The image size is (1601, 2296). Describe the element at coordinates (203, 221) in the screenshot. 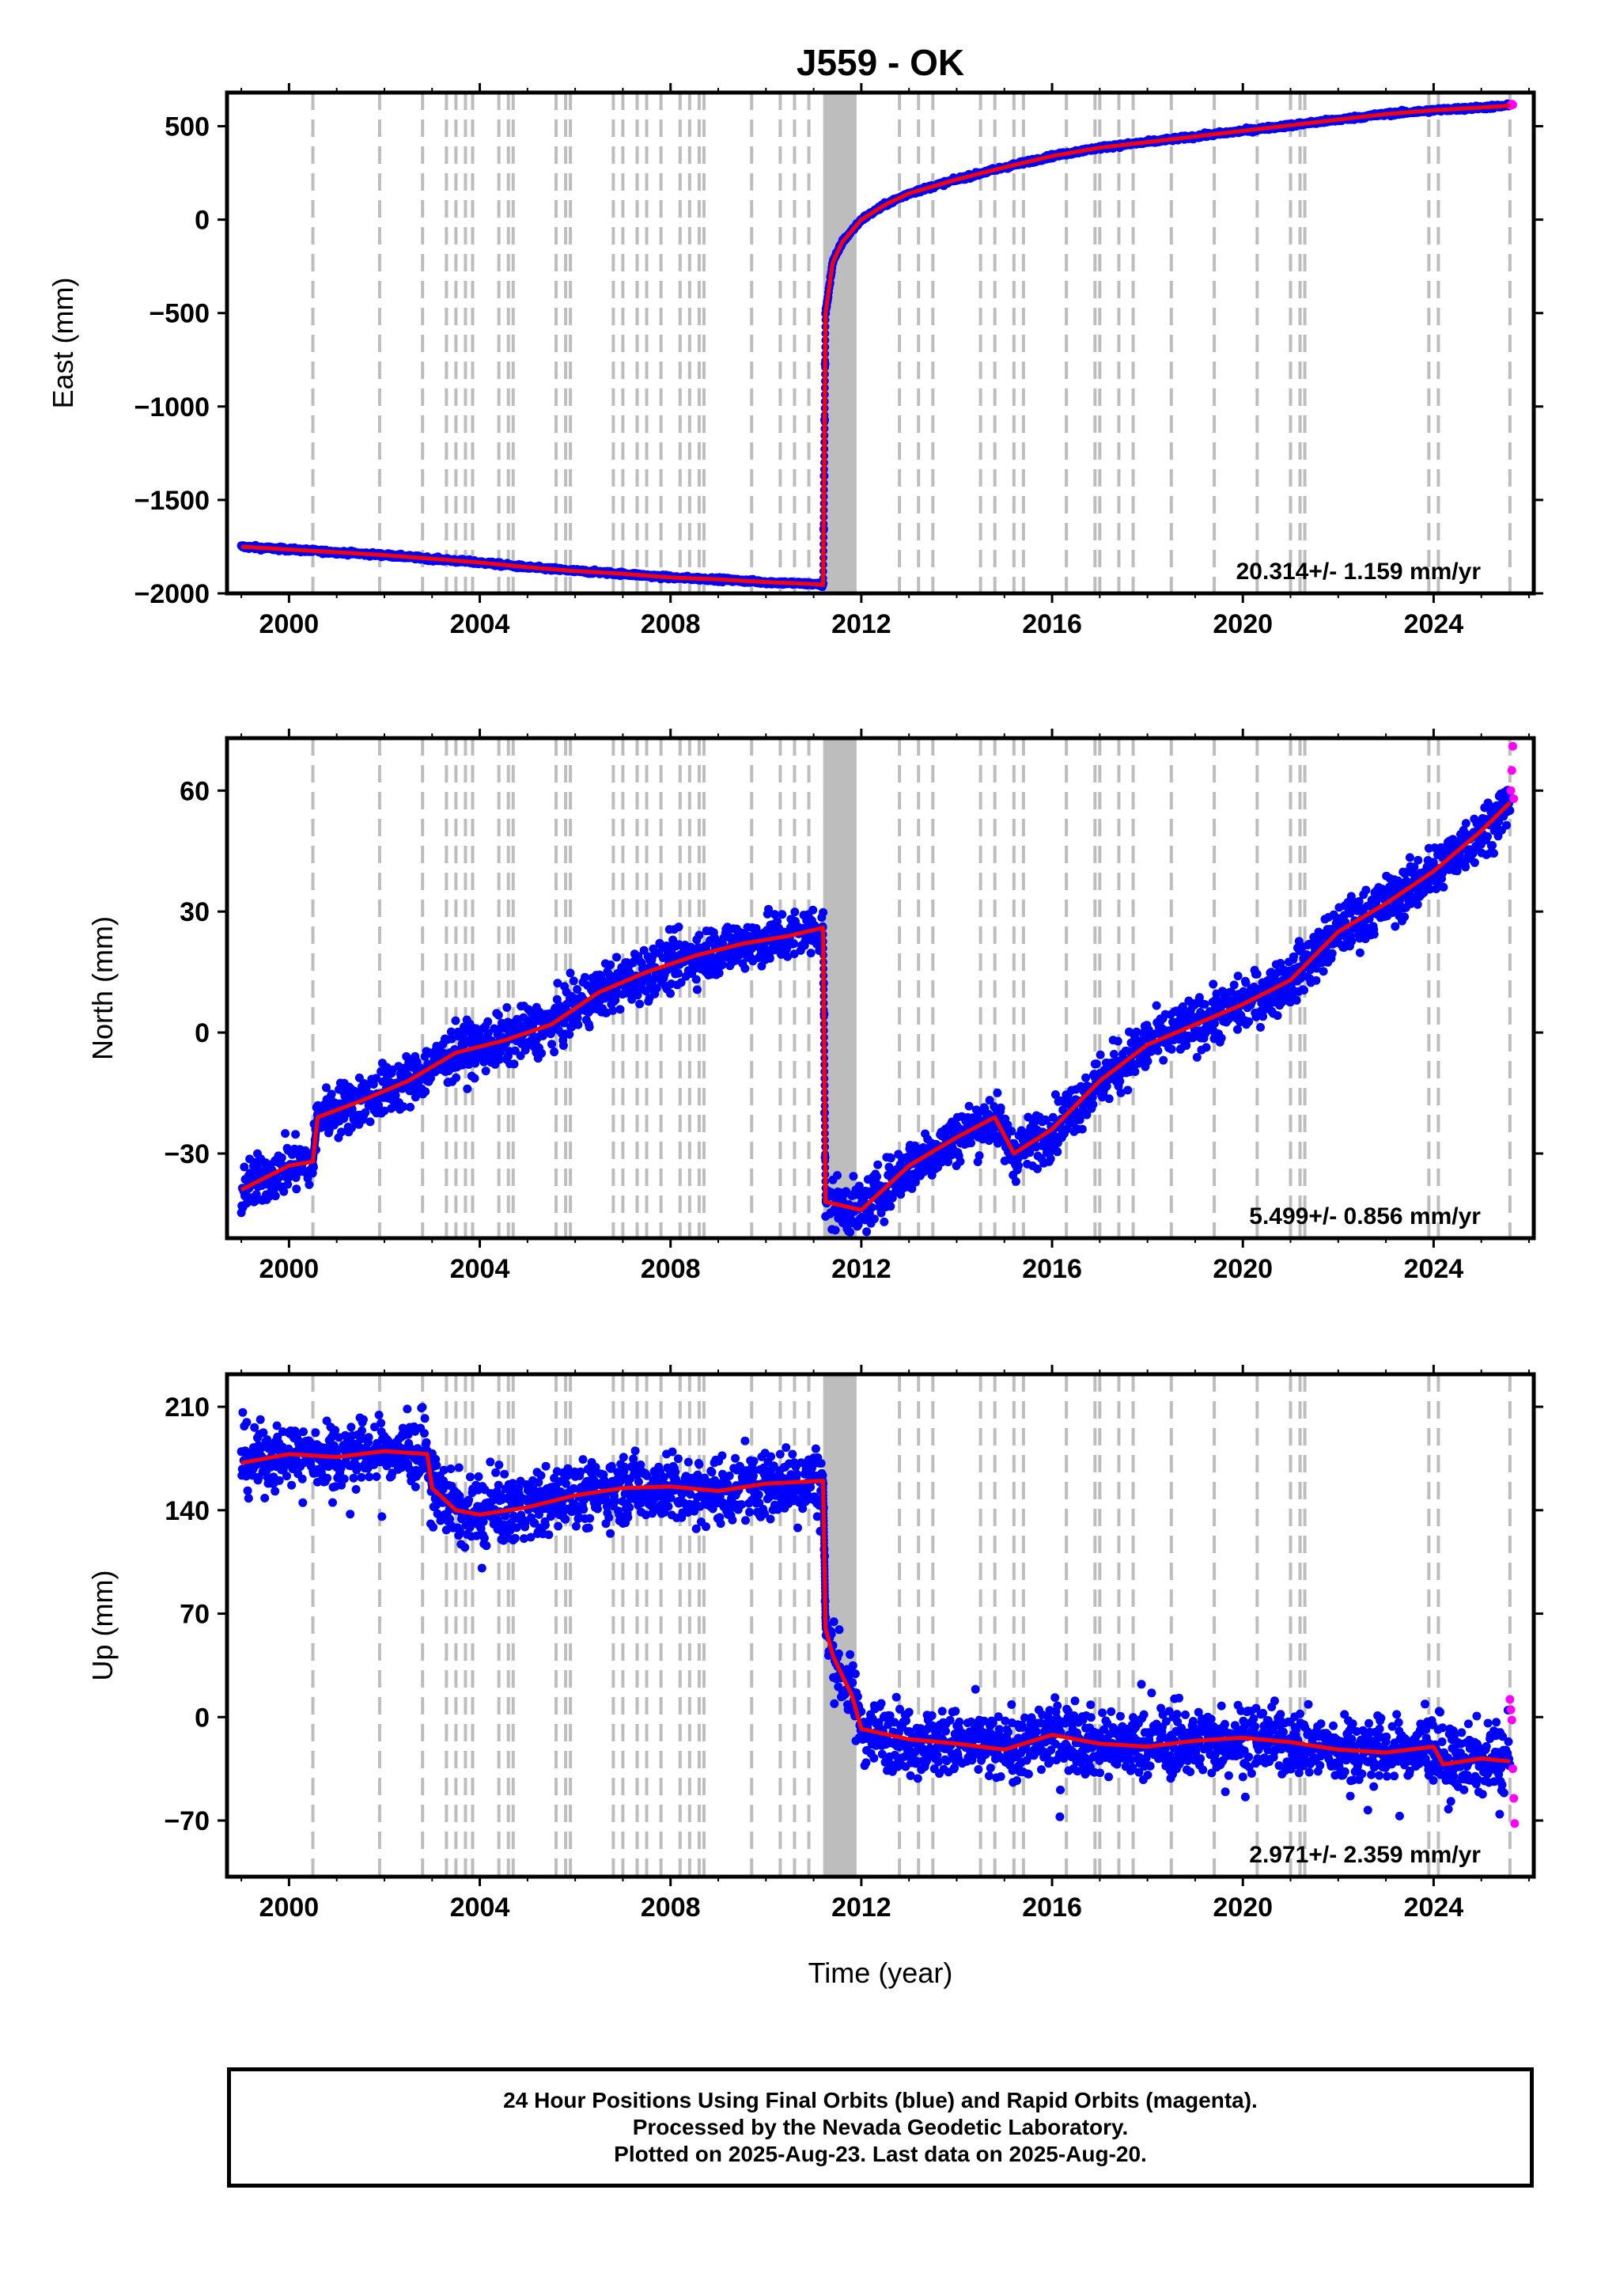

I see `y-tick-label: 0` at that location.